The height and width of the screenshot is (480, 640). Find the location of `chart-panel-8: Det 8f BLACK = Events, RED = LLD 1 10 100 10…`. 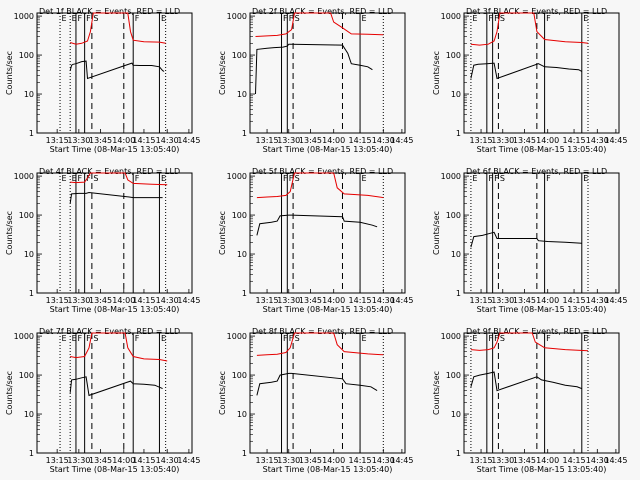

chart-panel-8: Det 8f BLACK = Events, RED = LLD 1 10 100 10… is located at coordinates (315, 400).